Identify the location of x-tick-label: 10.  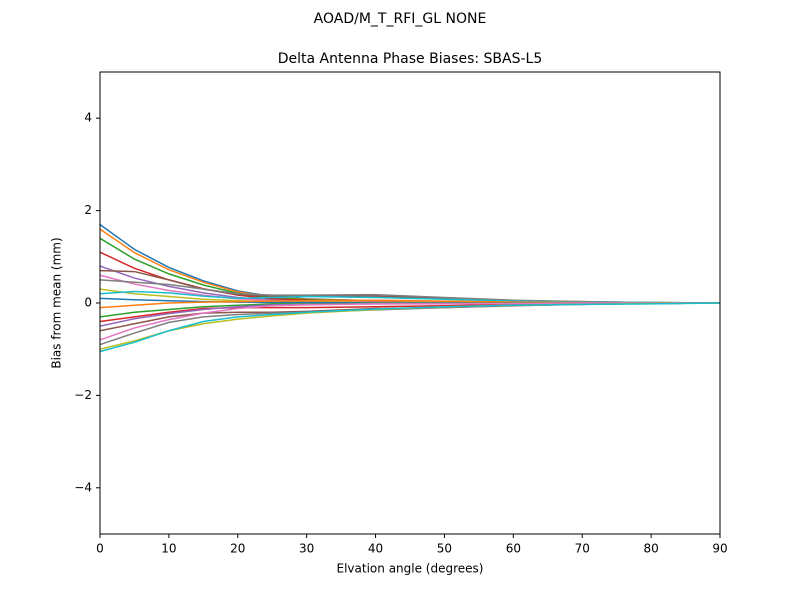
(168, 549).